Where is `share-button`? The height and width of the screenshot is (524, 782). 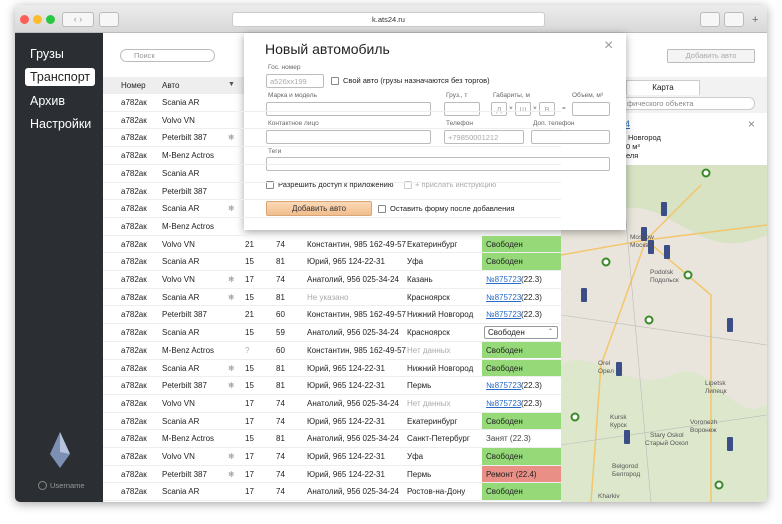 share-button is located at coordinates (710, 19).